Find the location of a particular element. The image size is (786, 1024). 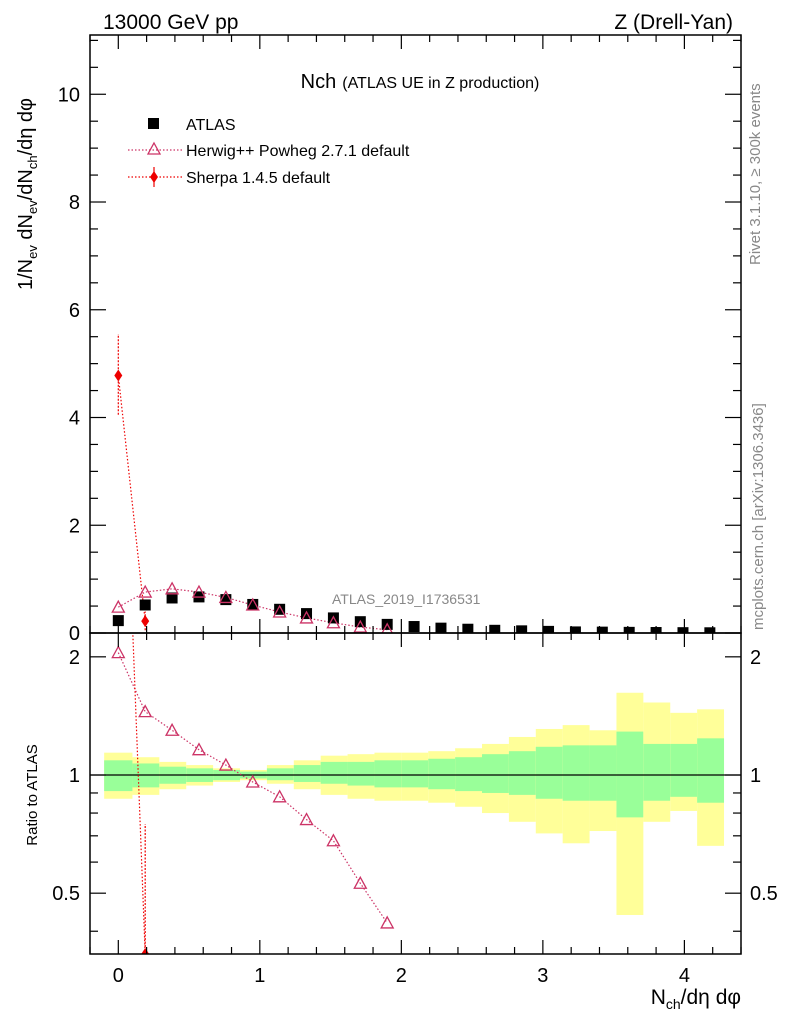

legend-sherpa-marker is located at coordinates (154, 177).